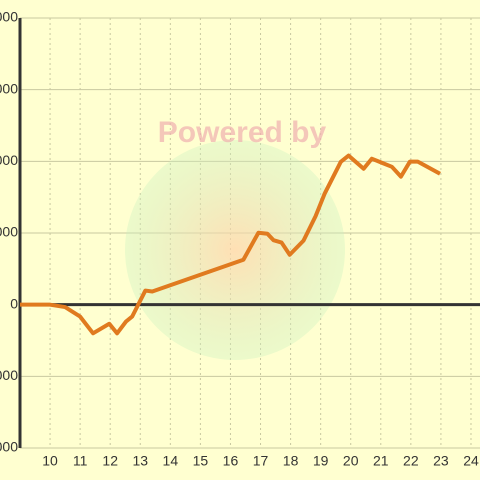 This screenshot has height=480, width=480. I want to click on x-tick-label: 14, so click(171, 461).